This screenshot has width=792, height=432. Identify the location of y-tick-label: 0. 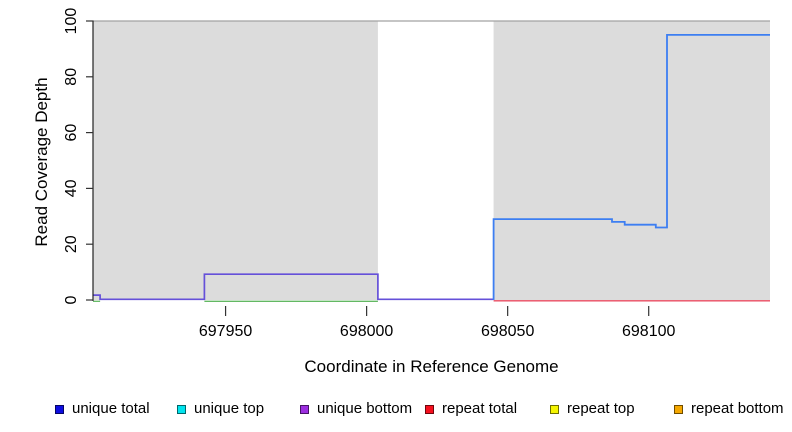
(71, 299).